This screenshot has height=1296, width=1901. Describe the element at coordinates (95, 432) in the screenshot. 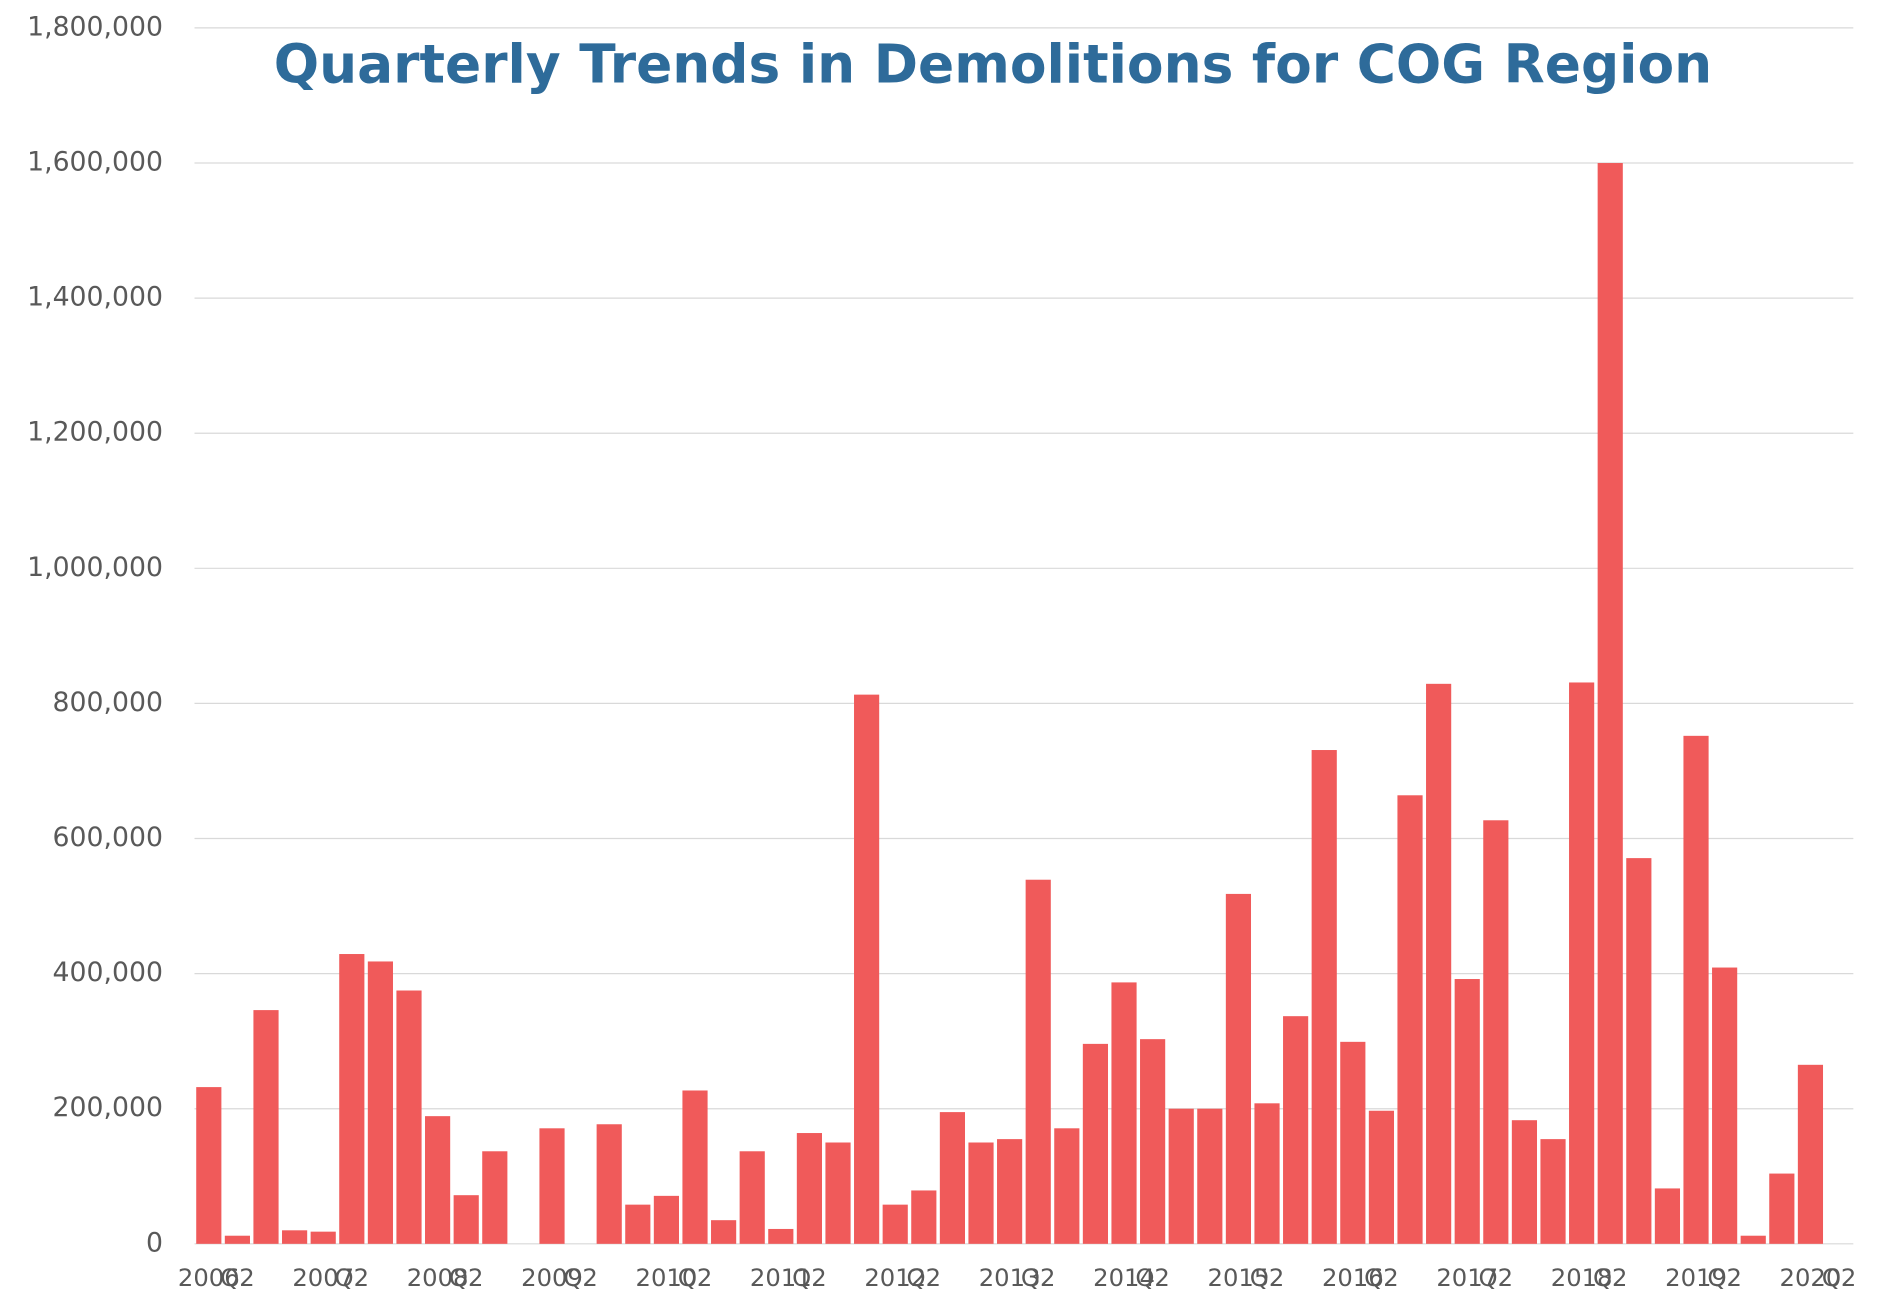

I see `y-tick-label: 1,200,000` at that location.